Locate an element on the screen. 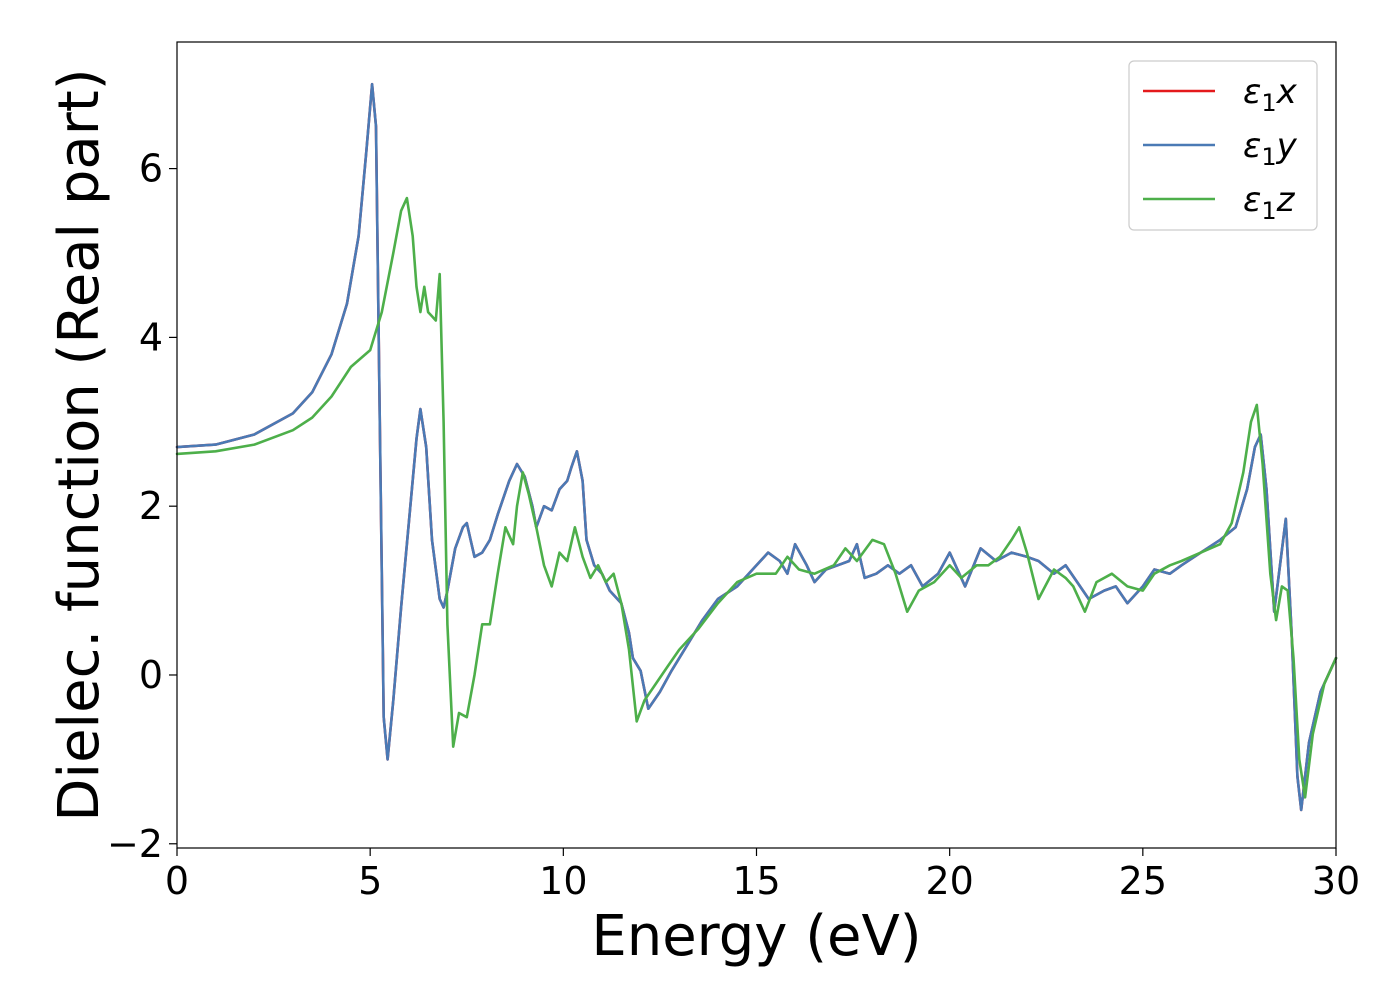 The height and width of the screenshot is (1000, 1400). x-tick-label: 25 is located at coordinates (1143, 881).